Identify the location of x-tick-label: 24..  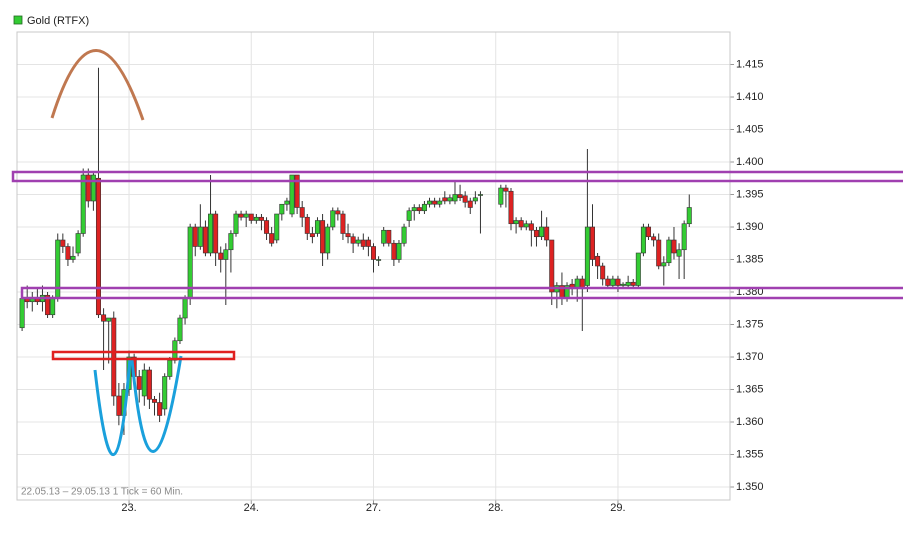
(251, 508).